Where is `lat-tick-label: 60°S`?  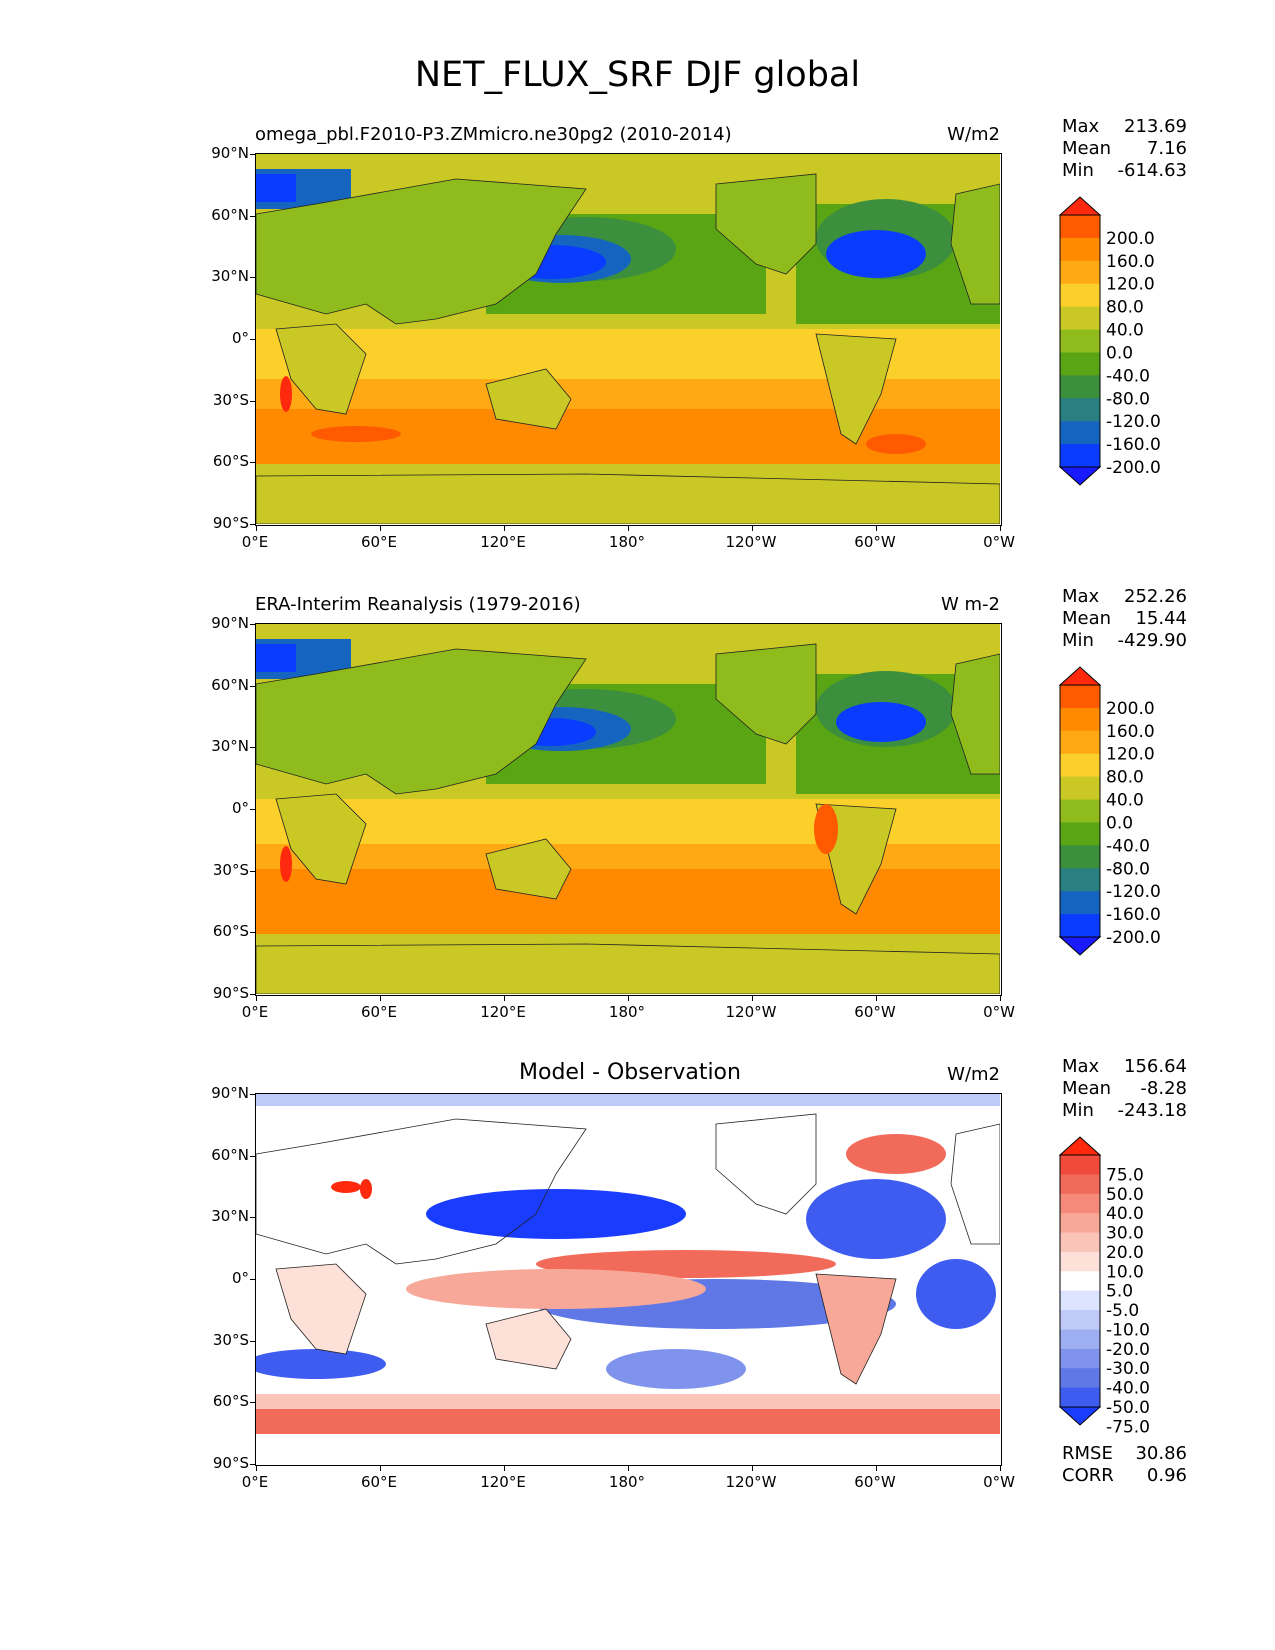
lat-tick-label: 60°S is located at coordinates (230, 461).